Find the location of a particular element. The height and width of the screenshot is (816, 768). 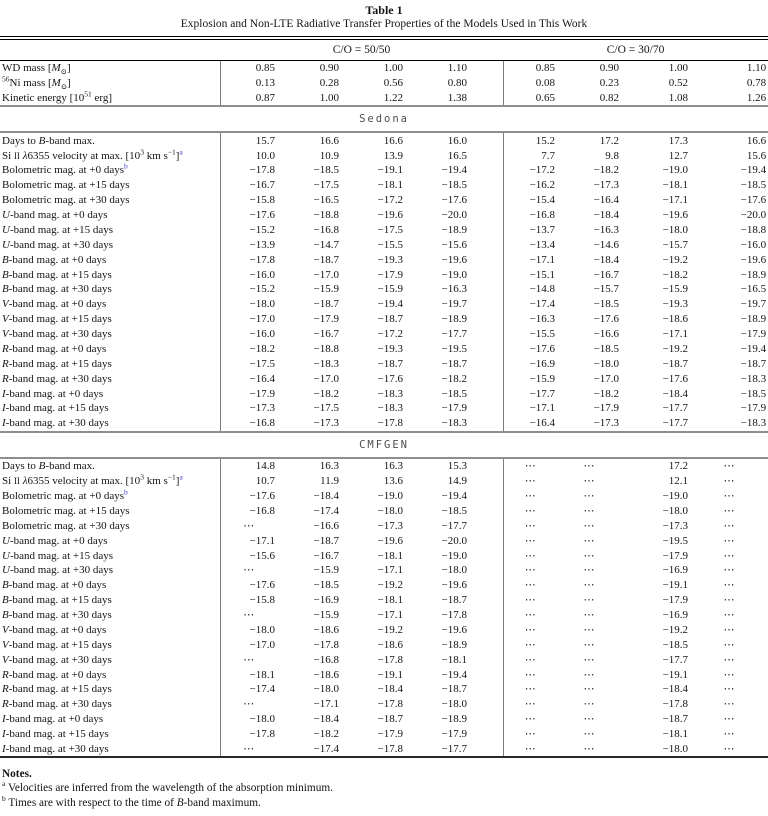

cell: −17.7 is located at coordinates (675, 423).